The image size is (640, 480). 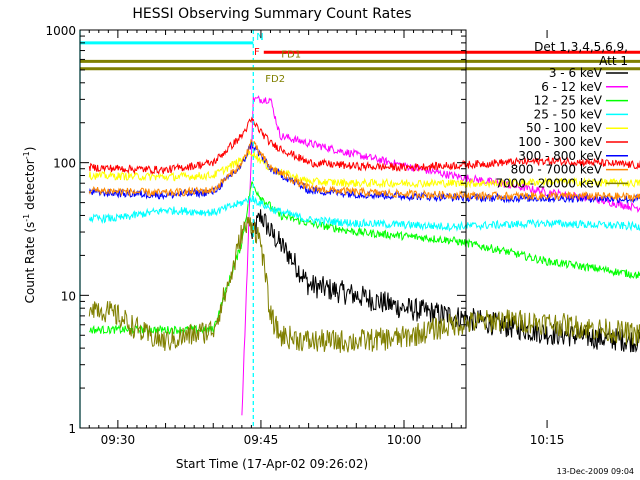 What do you see at coordinates (26, 218) in the screenshot?
I see `y-axis-label-sup1: -1` at bounding box center [26, 218].